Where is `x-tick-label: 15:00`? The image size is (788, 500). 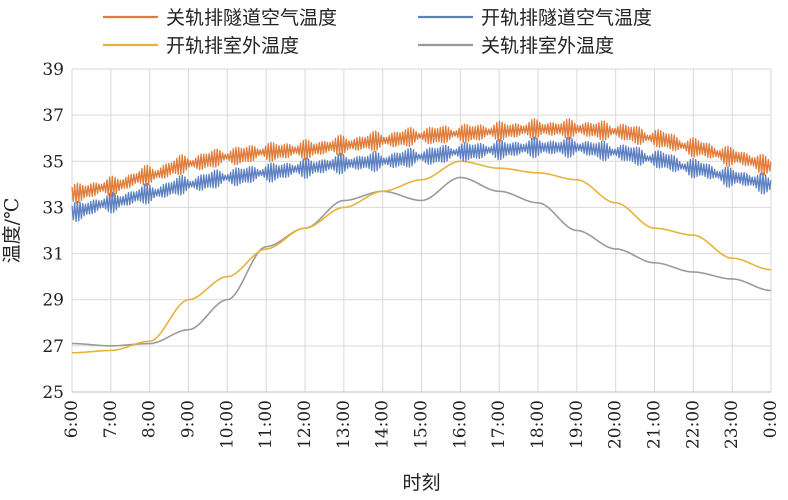
x-tick-label: 15:00 is located at coordinates (422, 424).